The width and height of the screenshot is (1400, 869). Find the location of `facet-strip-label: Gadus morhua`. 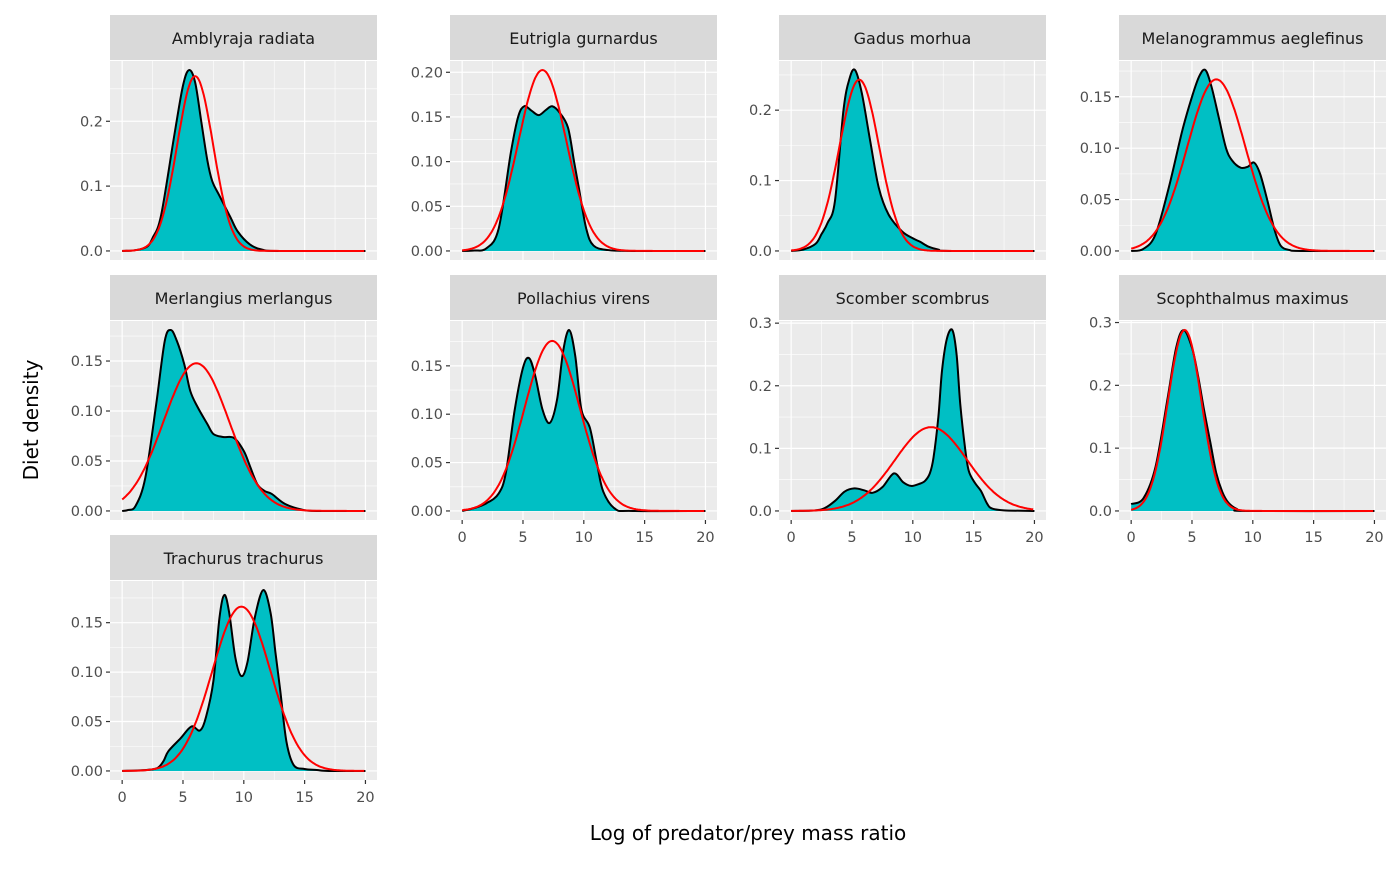

facet-strip-label: Gadus morhua is located at coordinates (913, 38).